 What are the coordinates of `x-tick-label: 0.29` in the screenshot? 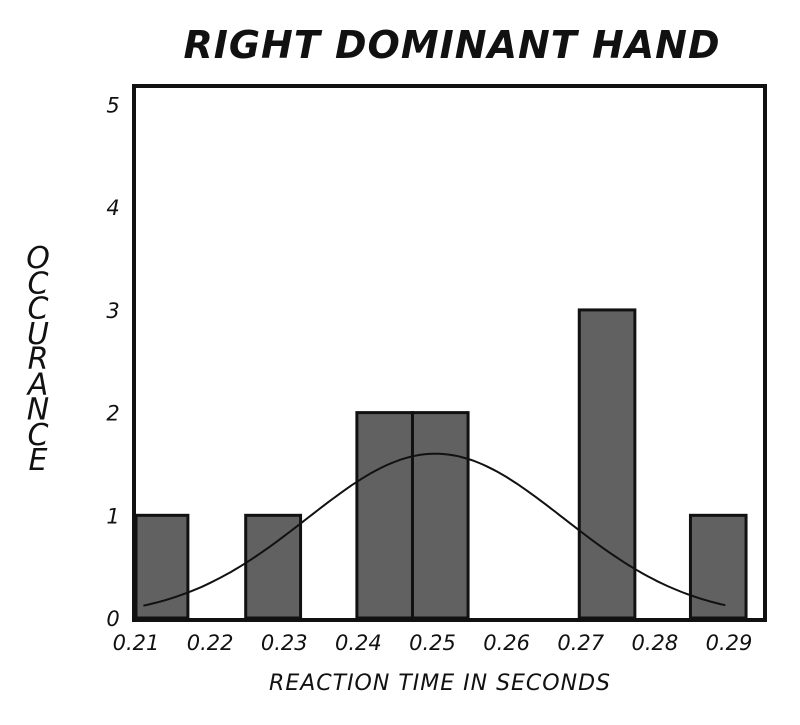 It's located at (729, 643).